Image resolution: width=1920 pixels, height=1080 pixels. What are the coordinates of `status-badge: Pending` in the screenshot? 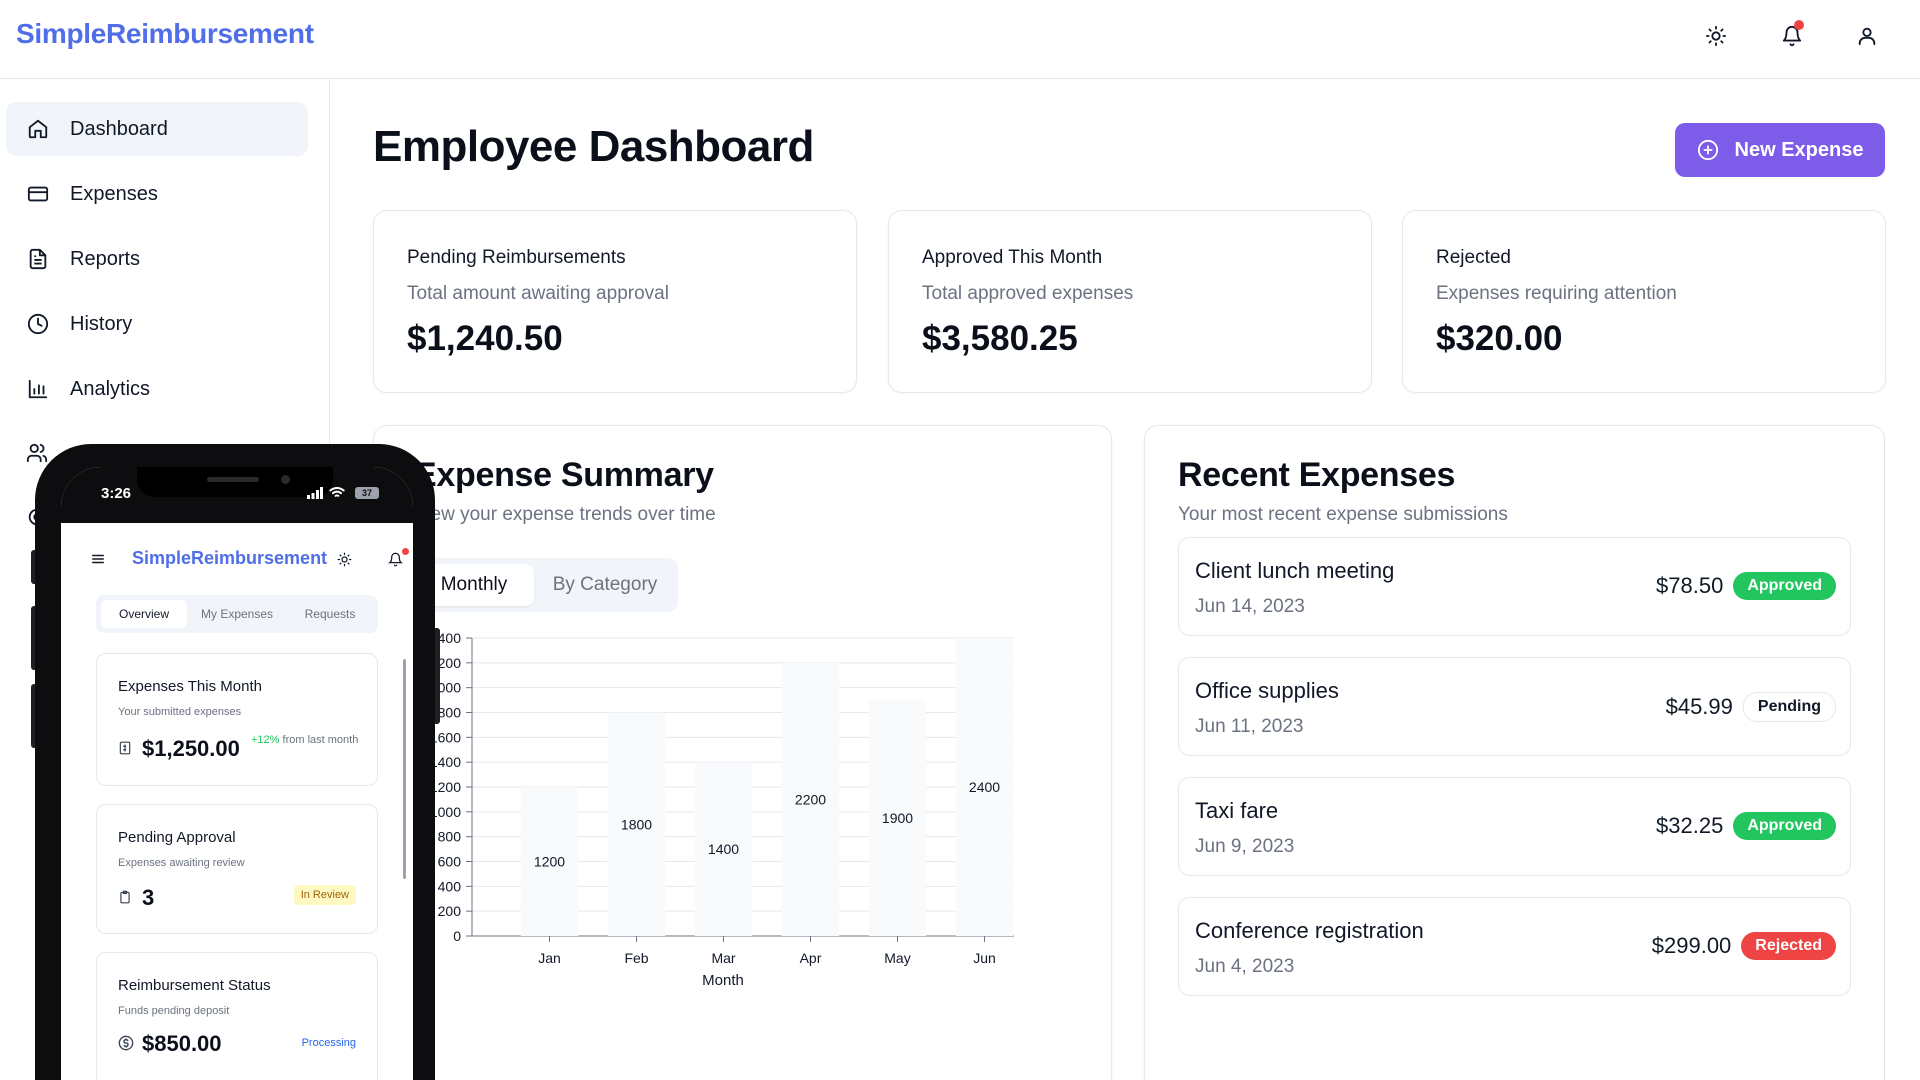 It's located at (1789, 707).